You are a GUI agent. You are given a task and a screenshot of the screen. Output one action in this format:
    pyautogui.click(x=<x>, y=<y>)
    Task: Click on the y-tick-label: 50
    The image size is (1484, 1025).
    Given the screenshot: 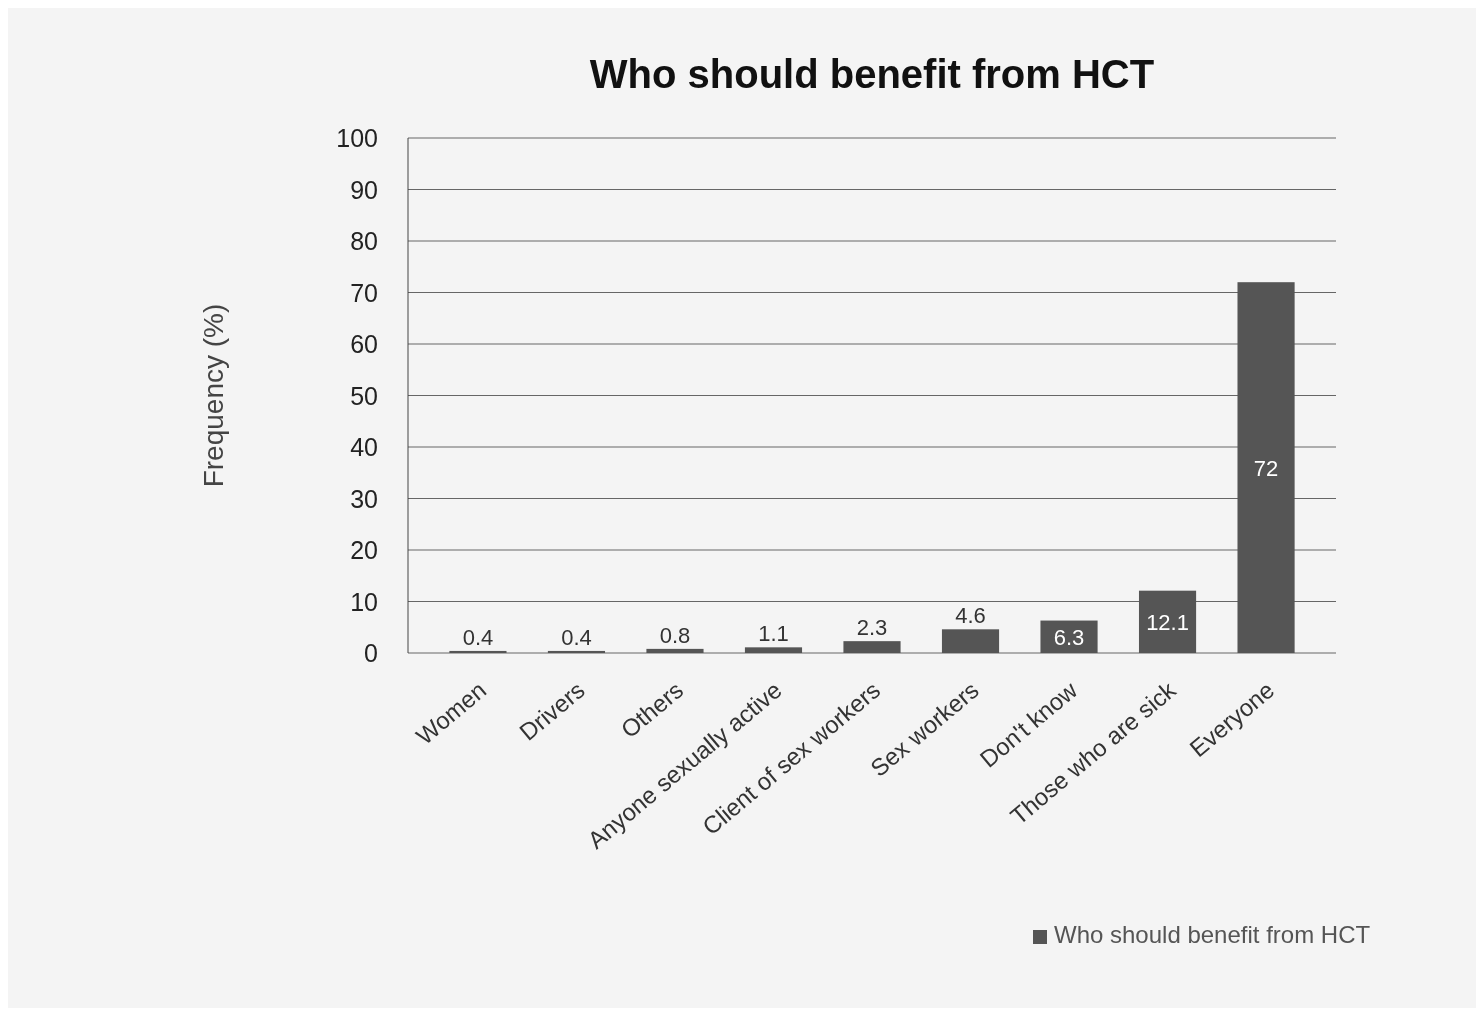 What is the action you would take?
    pyautogui.click(x=364, y=395)
    